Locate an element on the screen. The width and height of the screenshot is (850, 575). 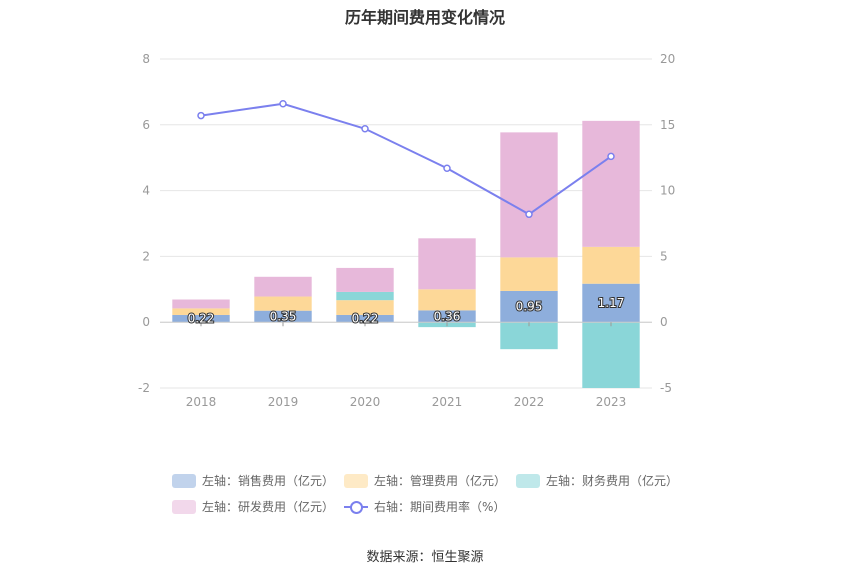
legend-label-rnd: 左轴：研发费用（亿元） is located at coordinates (268, 507).